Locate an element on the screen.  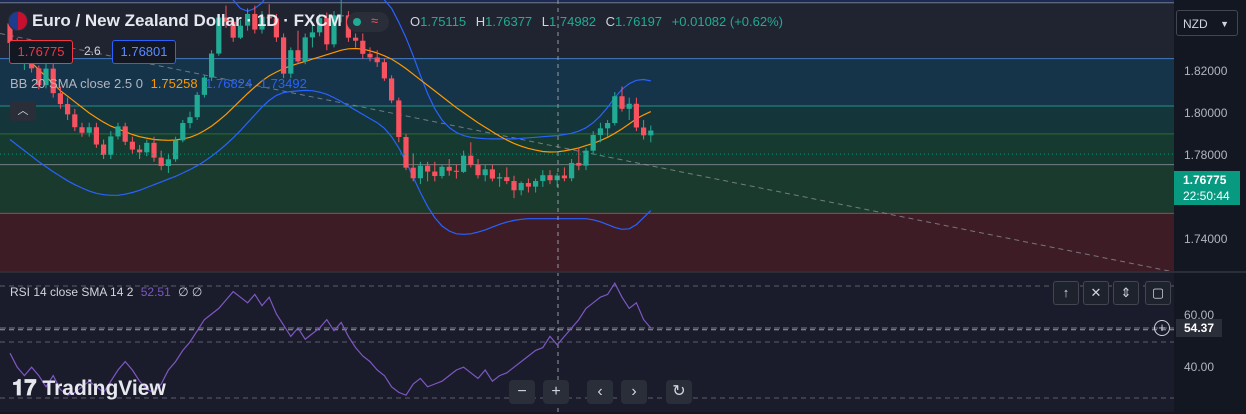
tradingview-logo-icon: 𝟏𝟕 is located at coordinates (24, 387).